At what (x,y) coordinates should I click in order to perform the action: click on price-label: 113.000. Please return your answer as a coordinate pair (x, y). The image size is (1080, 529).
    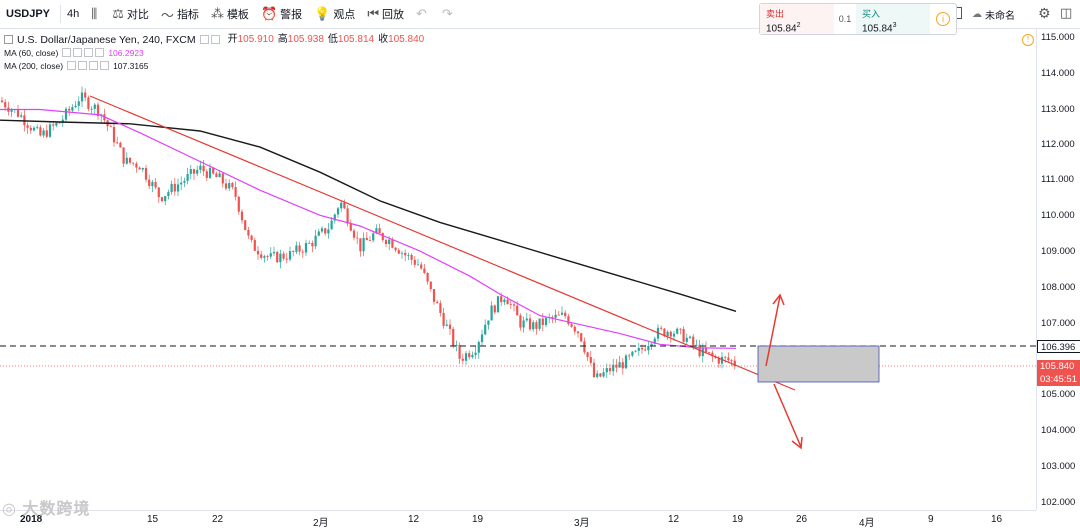
    Looking at the image, I should click on (1058, 109).